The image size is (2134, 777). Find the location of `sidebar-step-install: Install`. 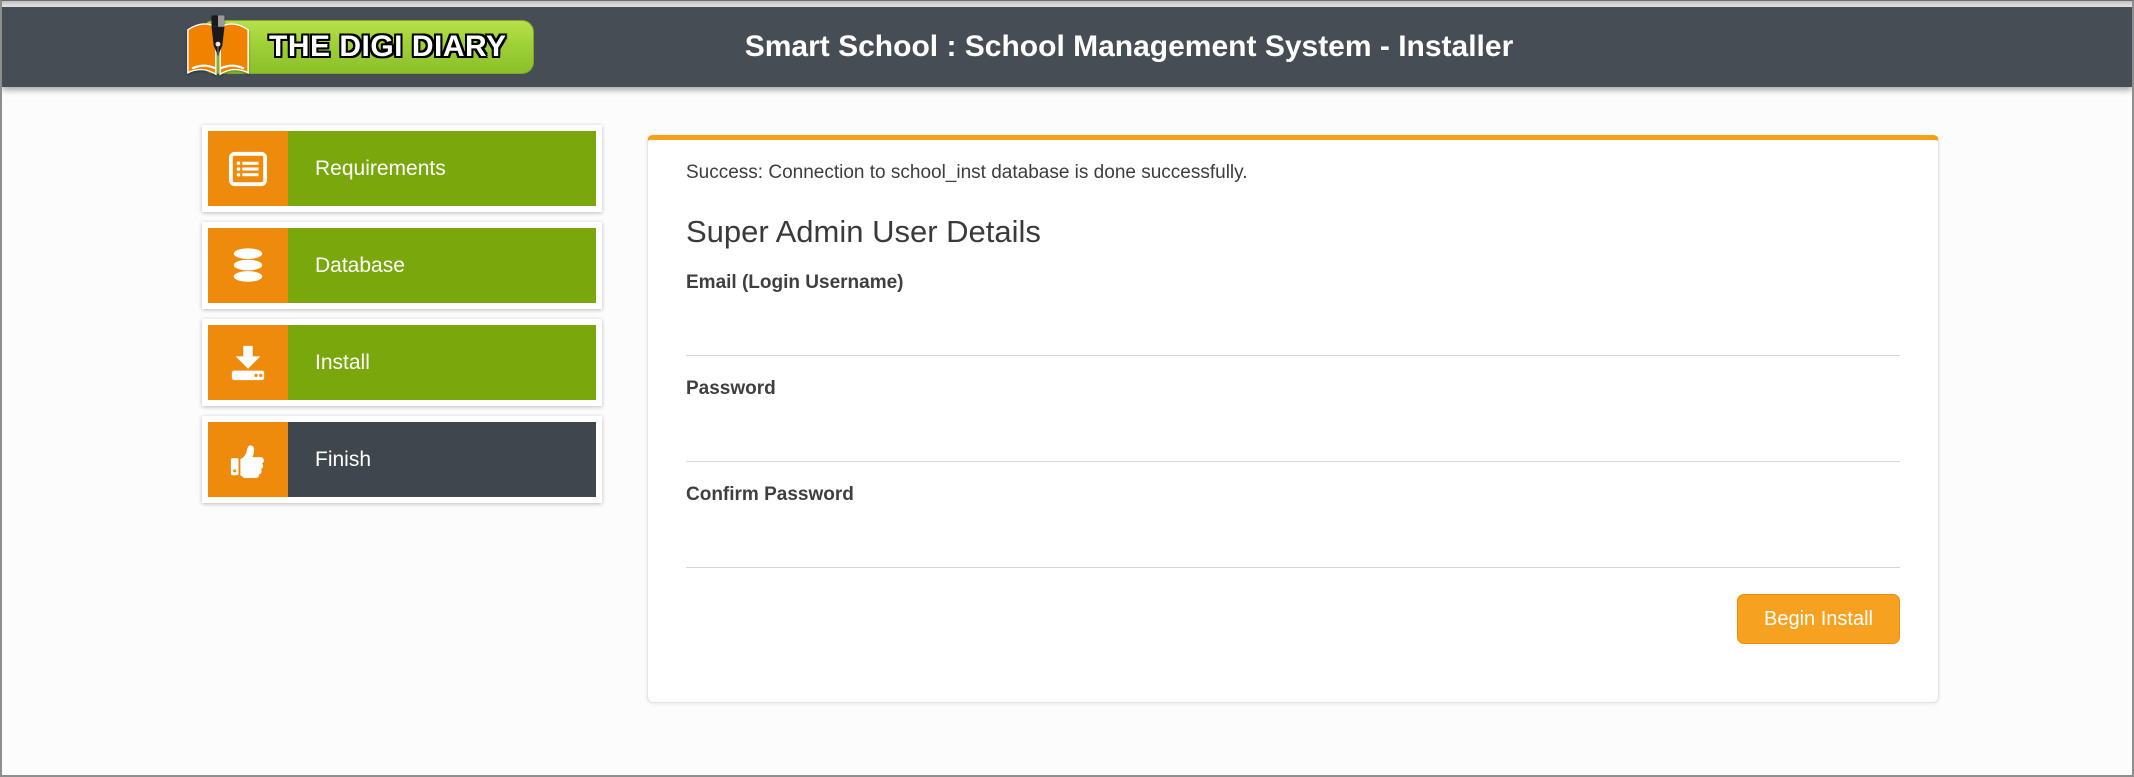

sidebar-step-install: Install is located at coordinates (402, 362).